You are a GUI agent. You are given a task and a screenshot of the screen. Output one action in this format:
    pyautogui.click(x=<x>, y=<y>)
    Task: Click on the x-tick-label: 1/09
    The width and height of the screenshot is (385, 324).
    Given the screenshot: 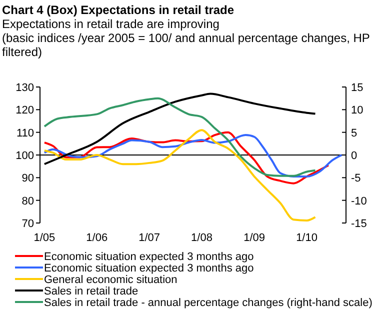 What is the action you would take?
    pyautogui.click(x=255, y=238)
    